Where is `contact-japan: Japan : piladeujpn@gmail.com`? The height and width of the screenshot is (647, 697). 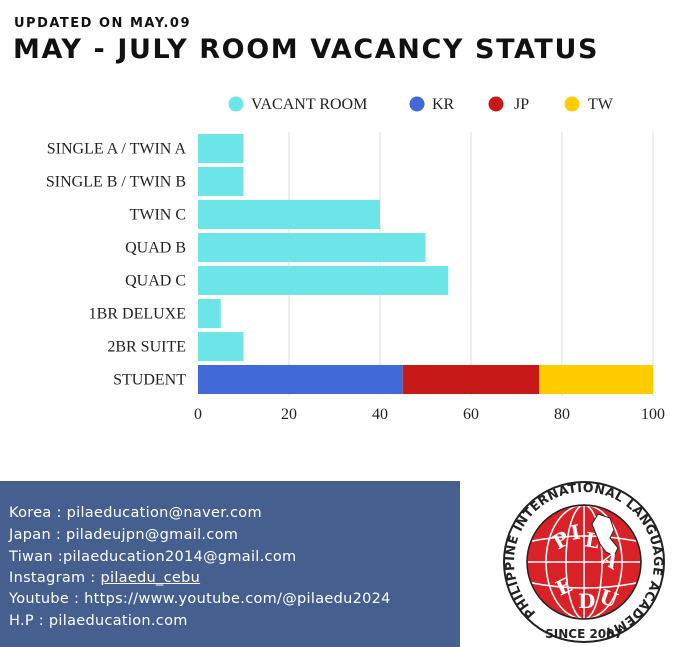
contact-japan: Japan : piladeujpn@gmail.com is located at coordinates (123, 535).